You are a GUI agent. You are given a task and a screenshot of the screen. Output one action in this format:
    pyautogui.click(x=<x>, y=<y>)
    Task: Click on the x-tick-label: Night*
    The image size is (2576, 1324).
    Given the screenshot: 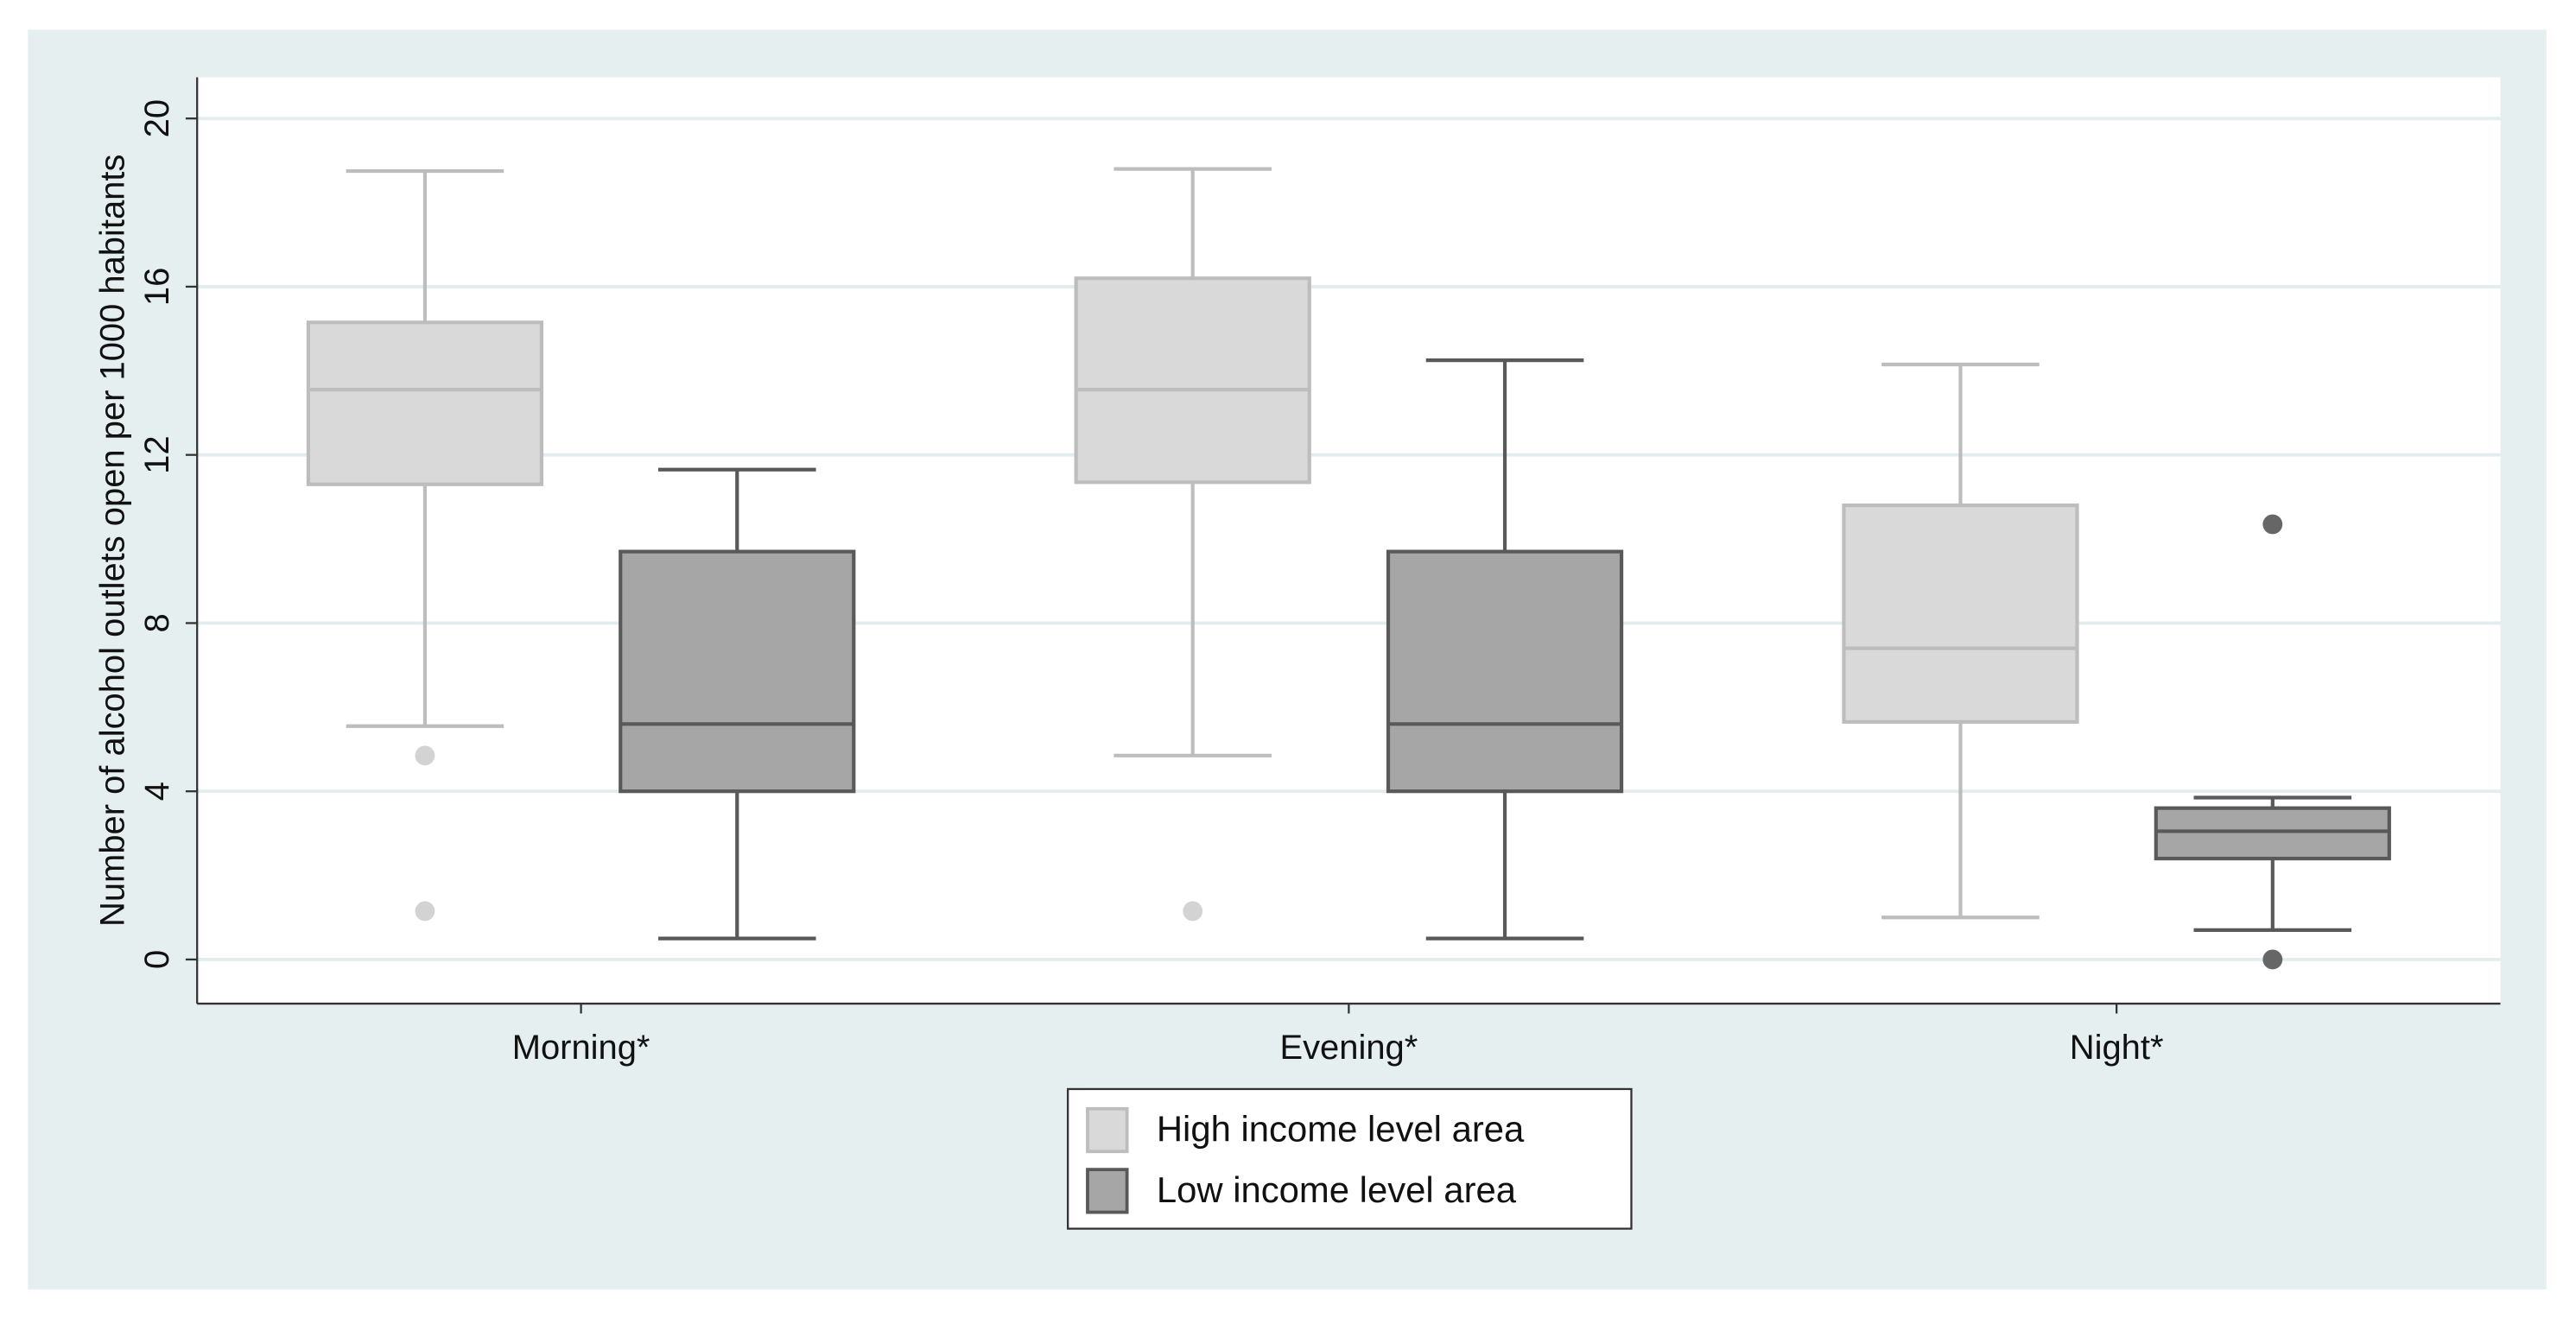 What is the action you would take?
    pyautogui.click(x=2117, y=1048)
    